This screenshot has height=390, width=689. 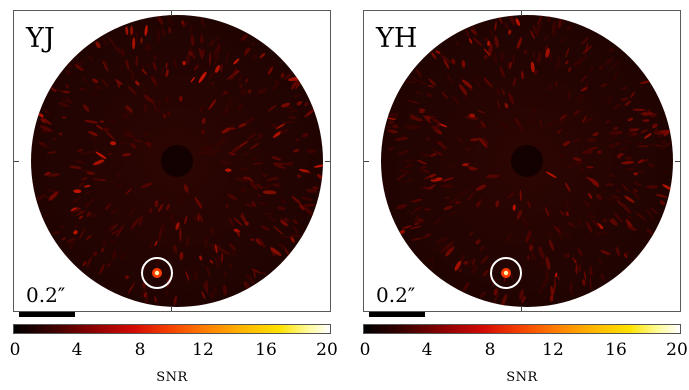 What do you see at coordinates (427, 350) in the screenshot?
I see `colorbar-tick: 4` at bounding box center [427, 350].